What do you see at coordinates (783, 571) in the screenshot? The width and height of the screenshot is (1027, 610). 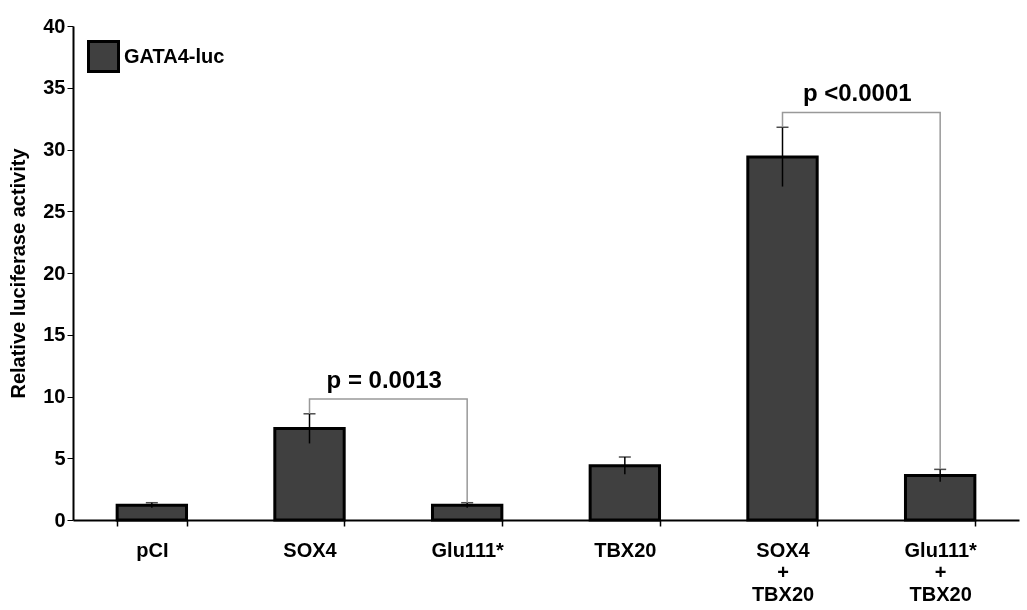 I see `x-tick-label: SOX4 + TBX20` at bounding box center [783, 571].